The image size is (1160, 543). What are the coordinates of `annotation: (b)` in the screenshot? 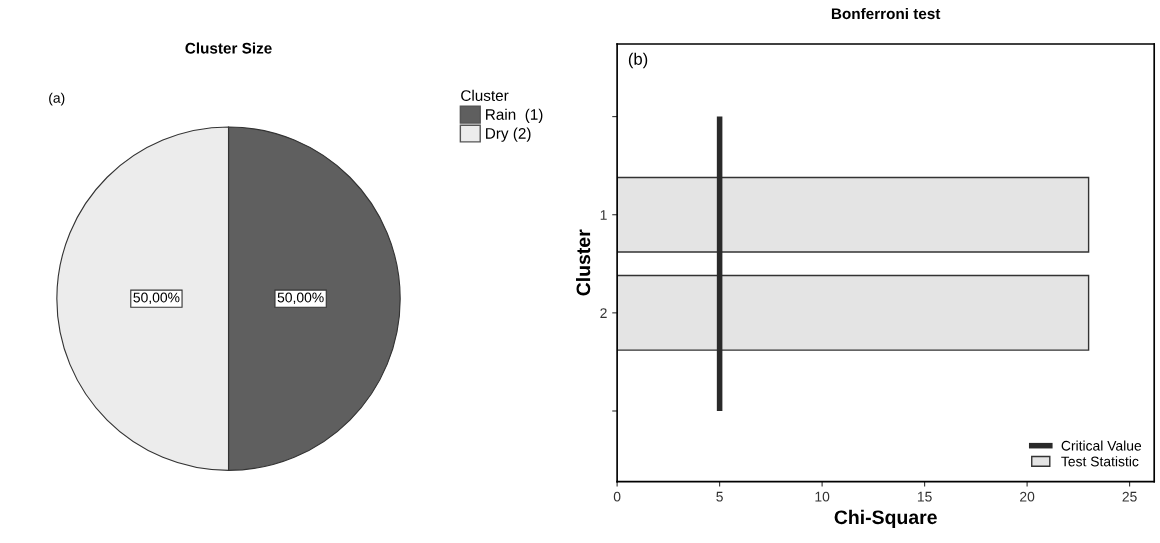 It's located at (638, 60).